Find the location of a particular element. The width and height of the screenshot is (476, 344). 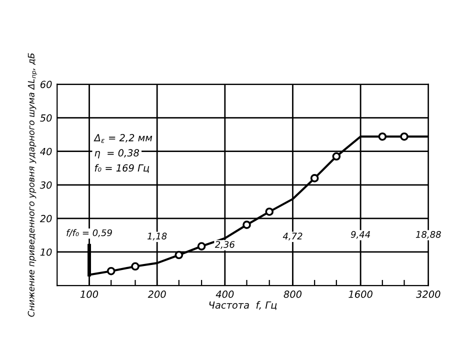

annotation: 9,44 is located at coordinates (360, 235).